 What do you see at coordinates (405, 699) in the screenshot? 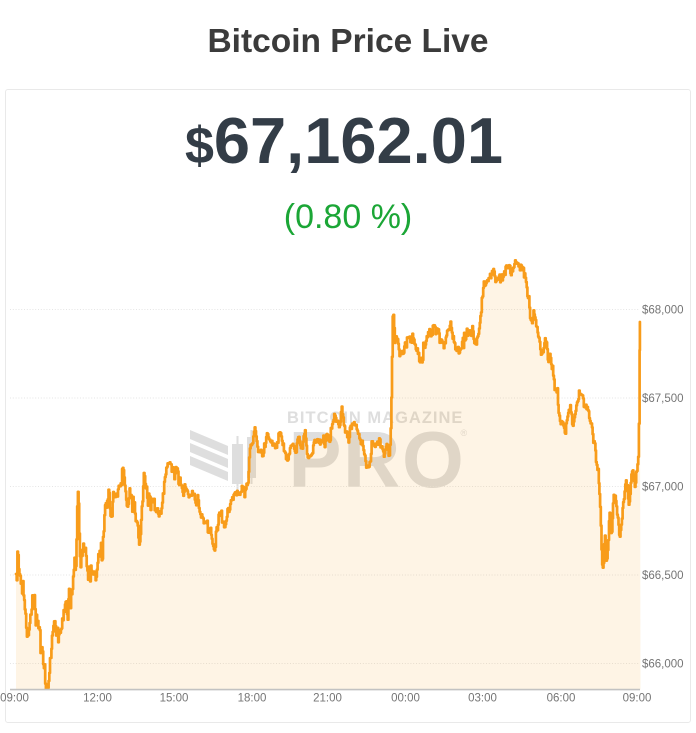
I see `svg-text: 00:00` at bounding box center [405, 699].